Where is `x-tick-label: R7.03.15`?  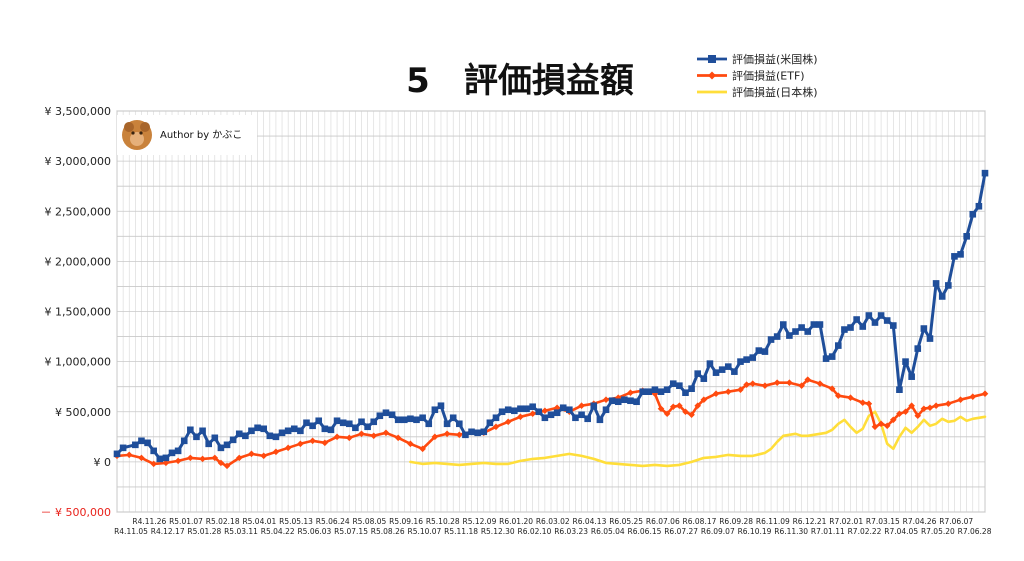 x-tick-label: R7.03.15 is located at coordinates (883, 521).